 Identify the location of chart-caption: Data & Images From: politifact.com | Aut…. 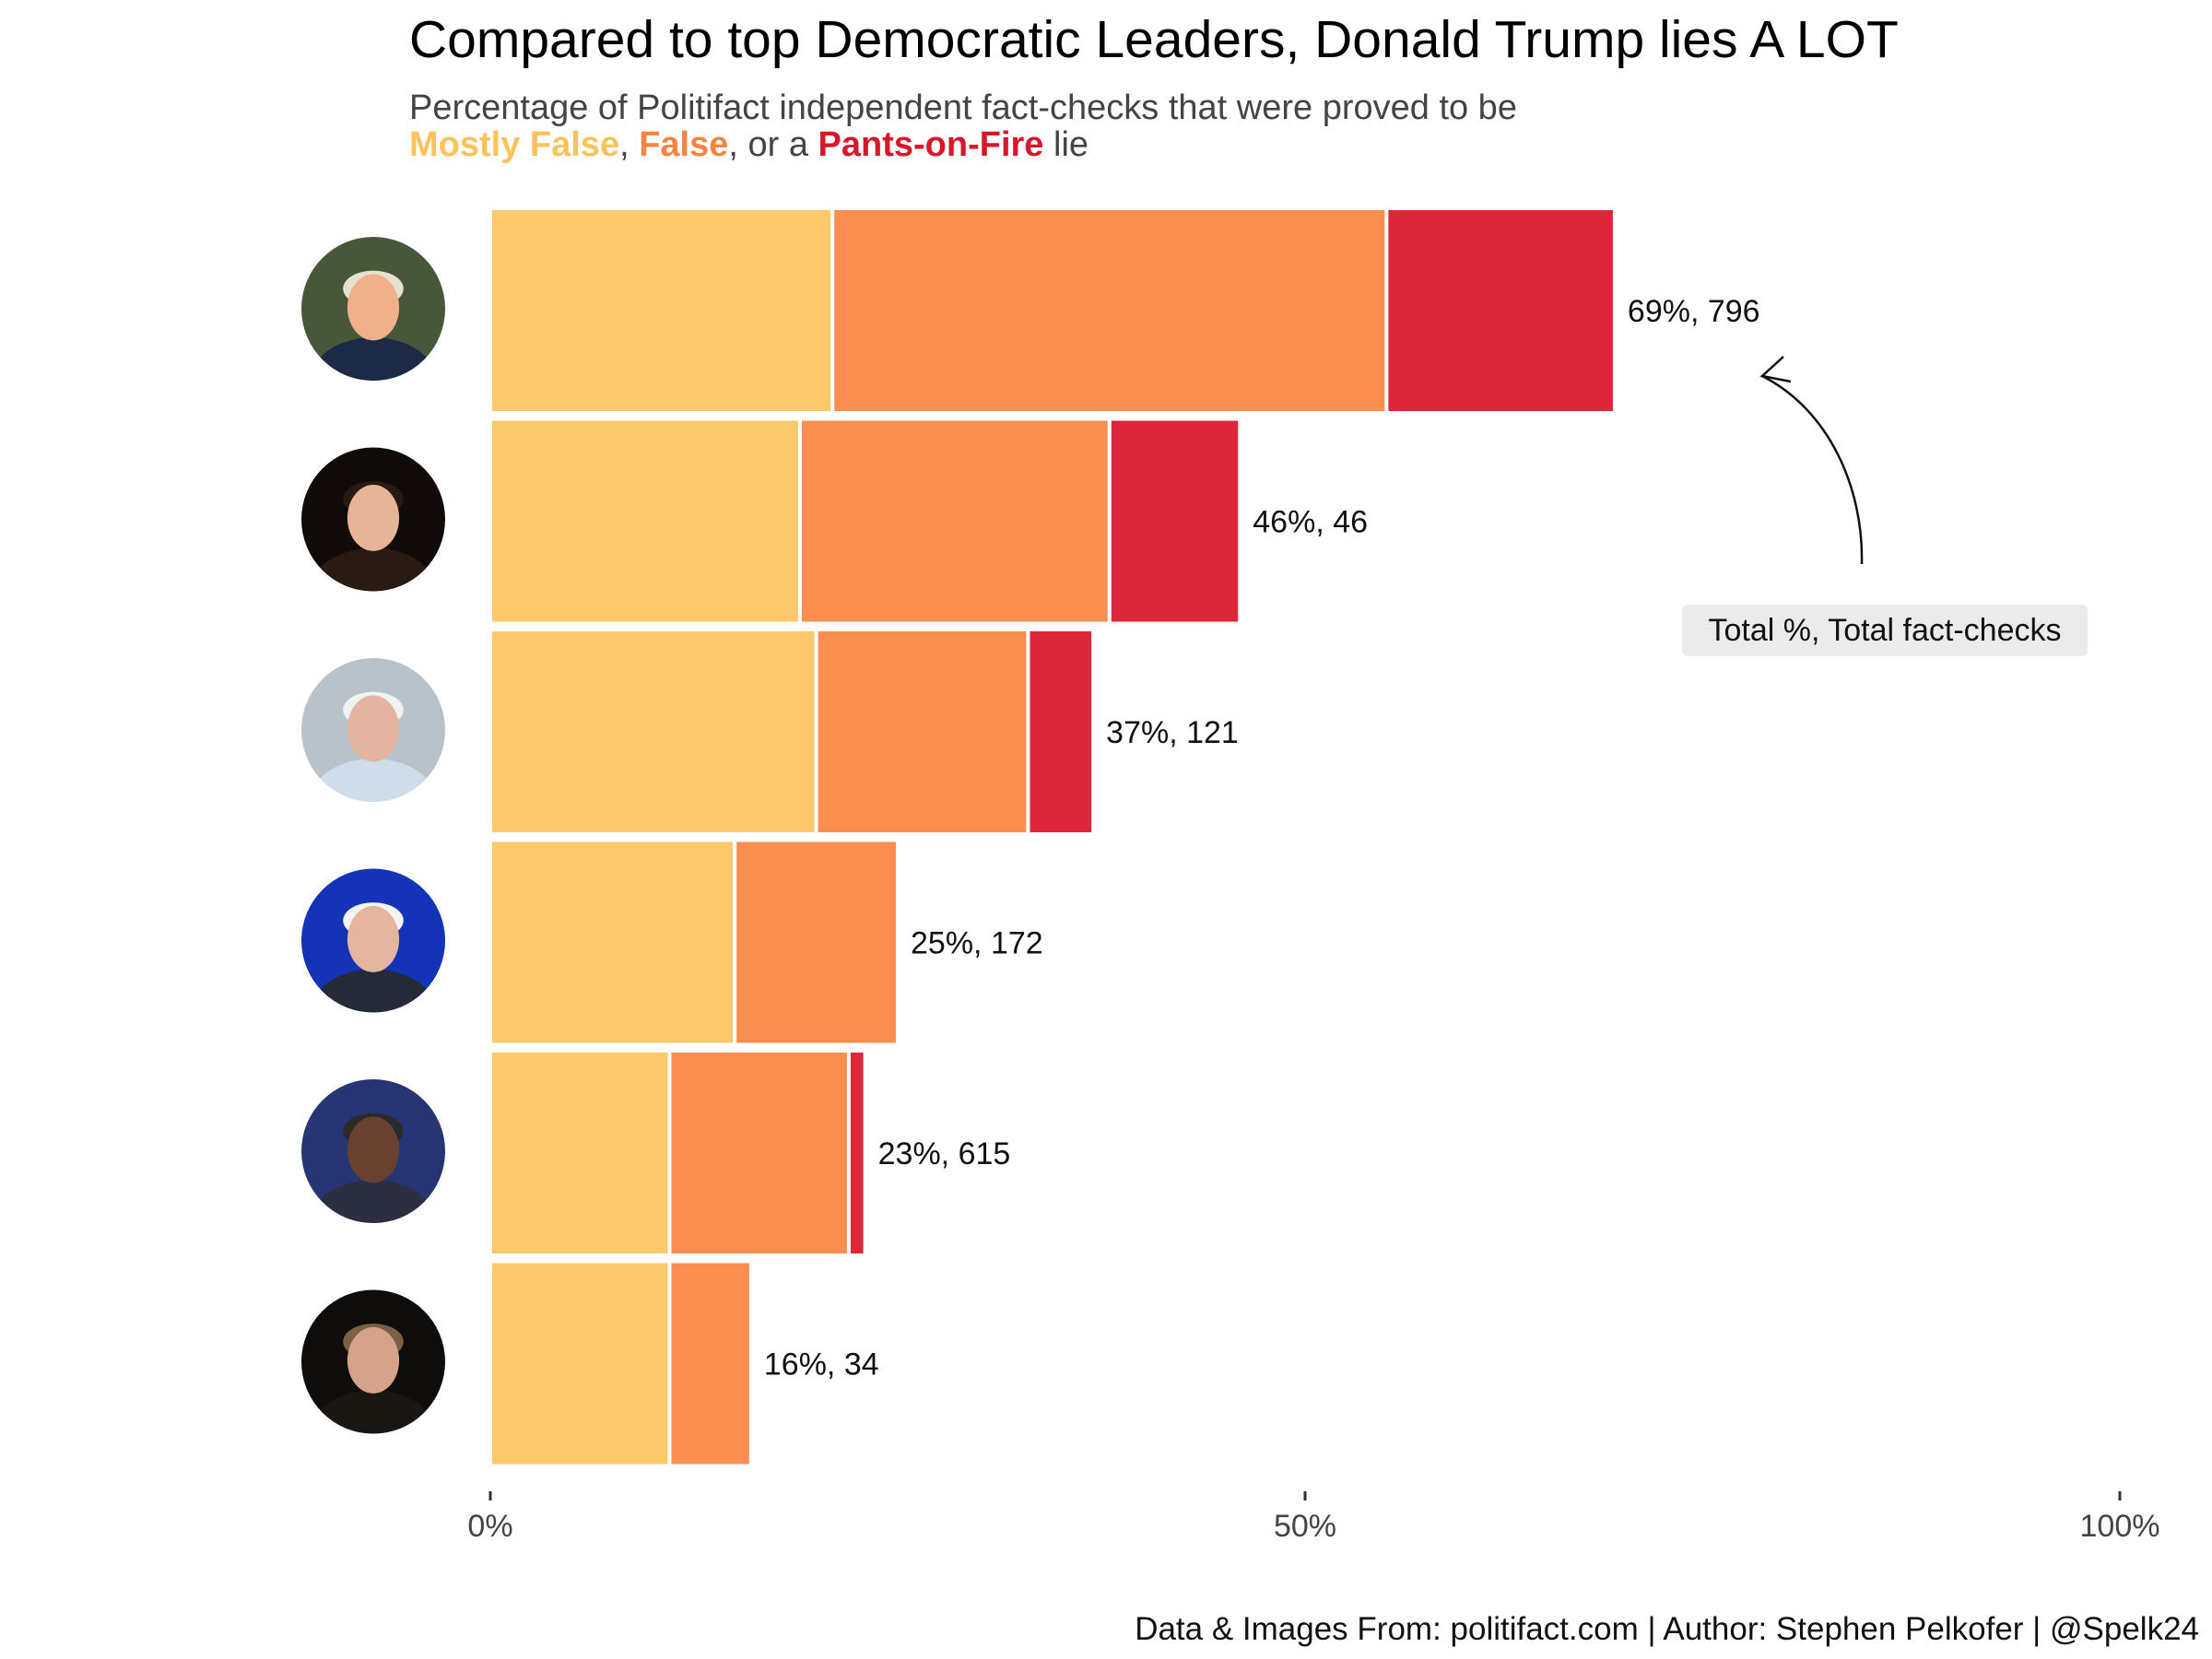
(1667, 1629).